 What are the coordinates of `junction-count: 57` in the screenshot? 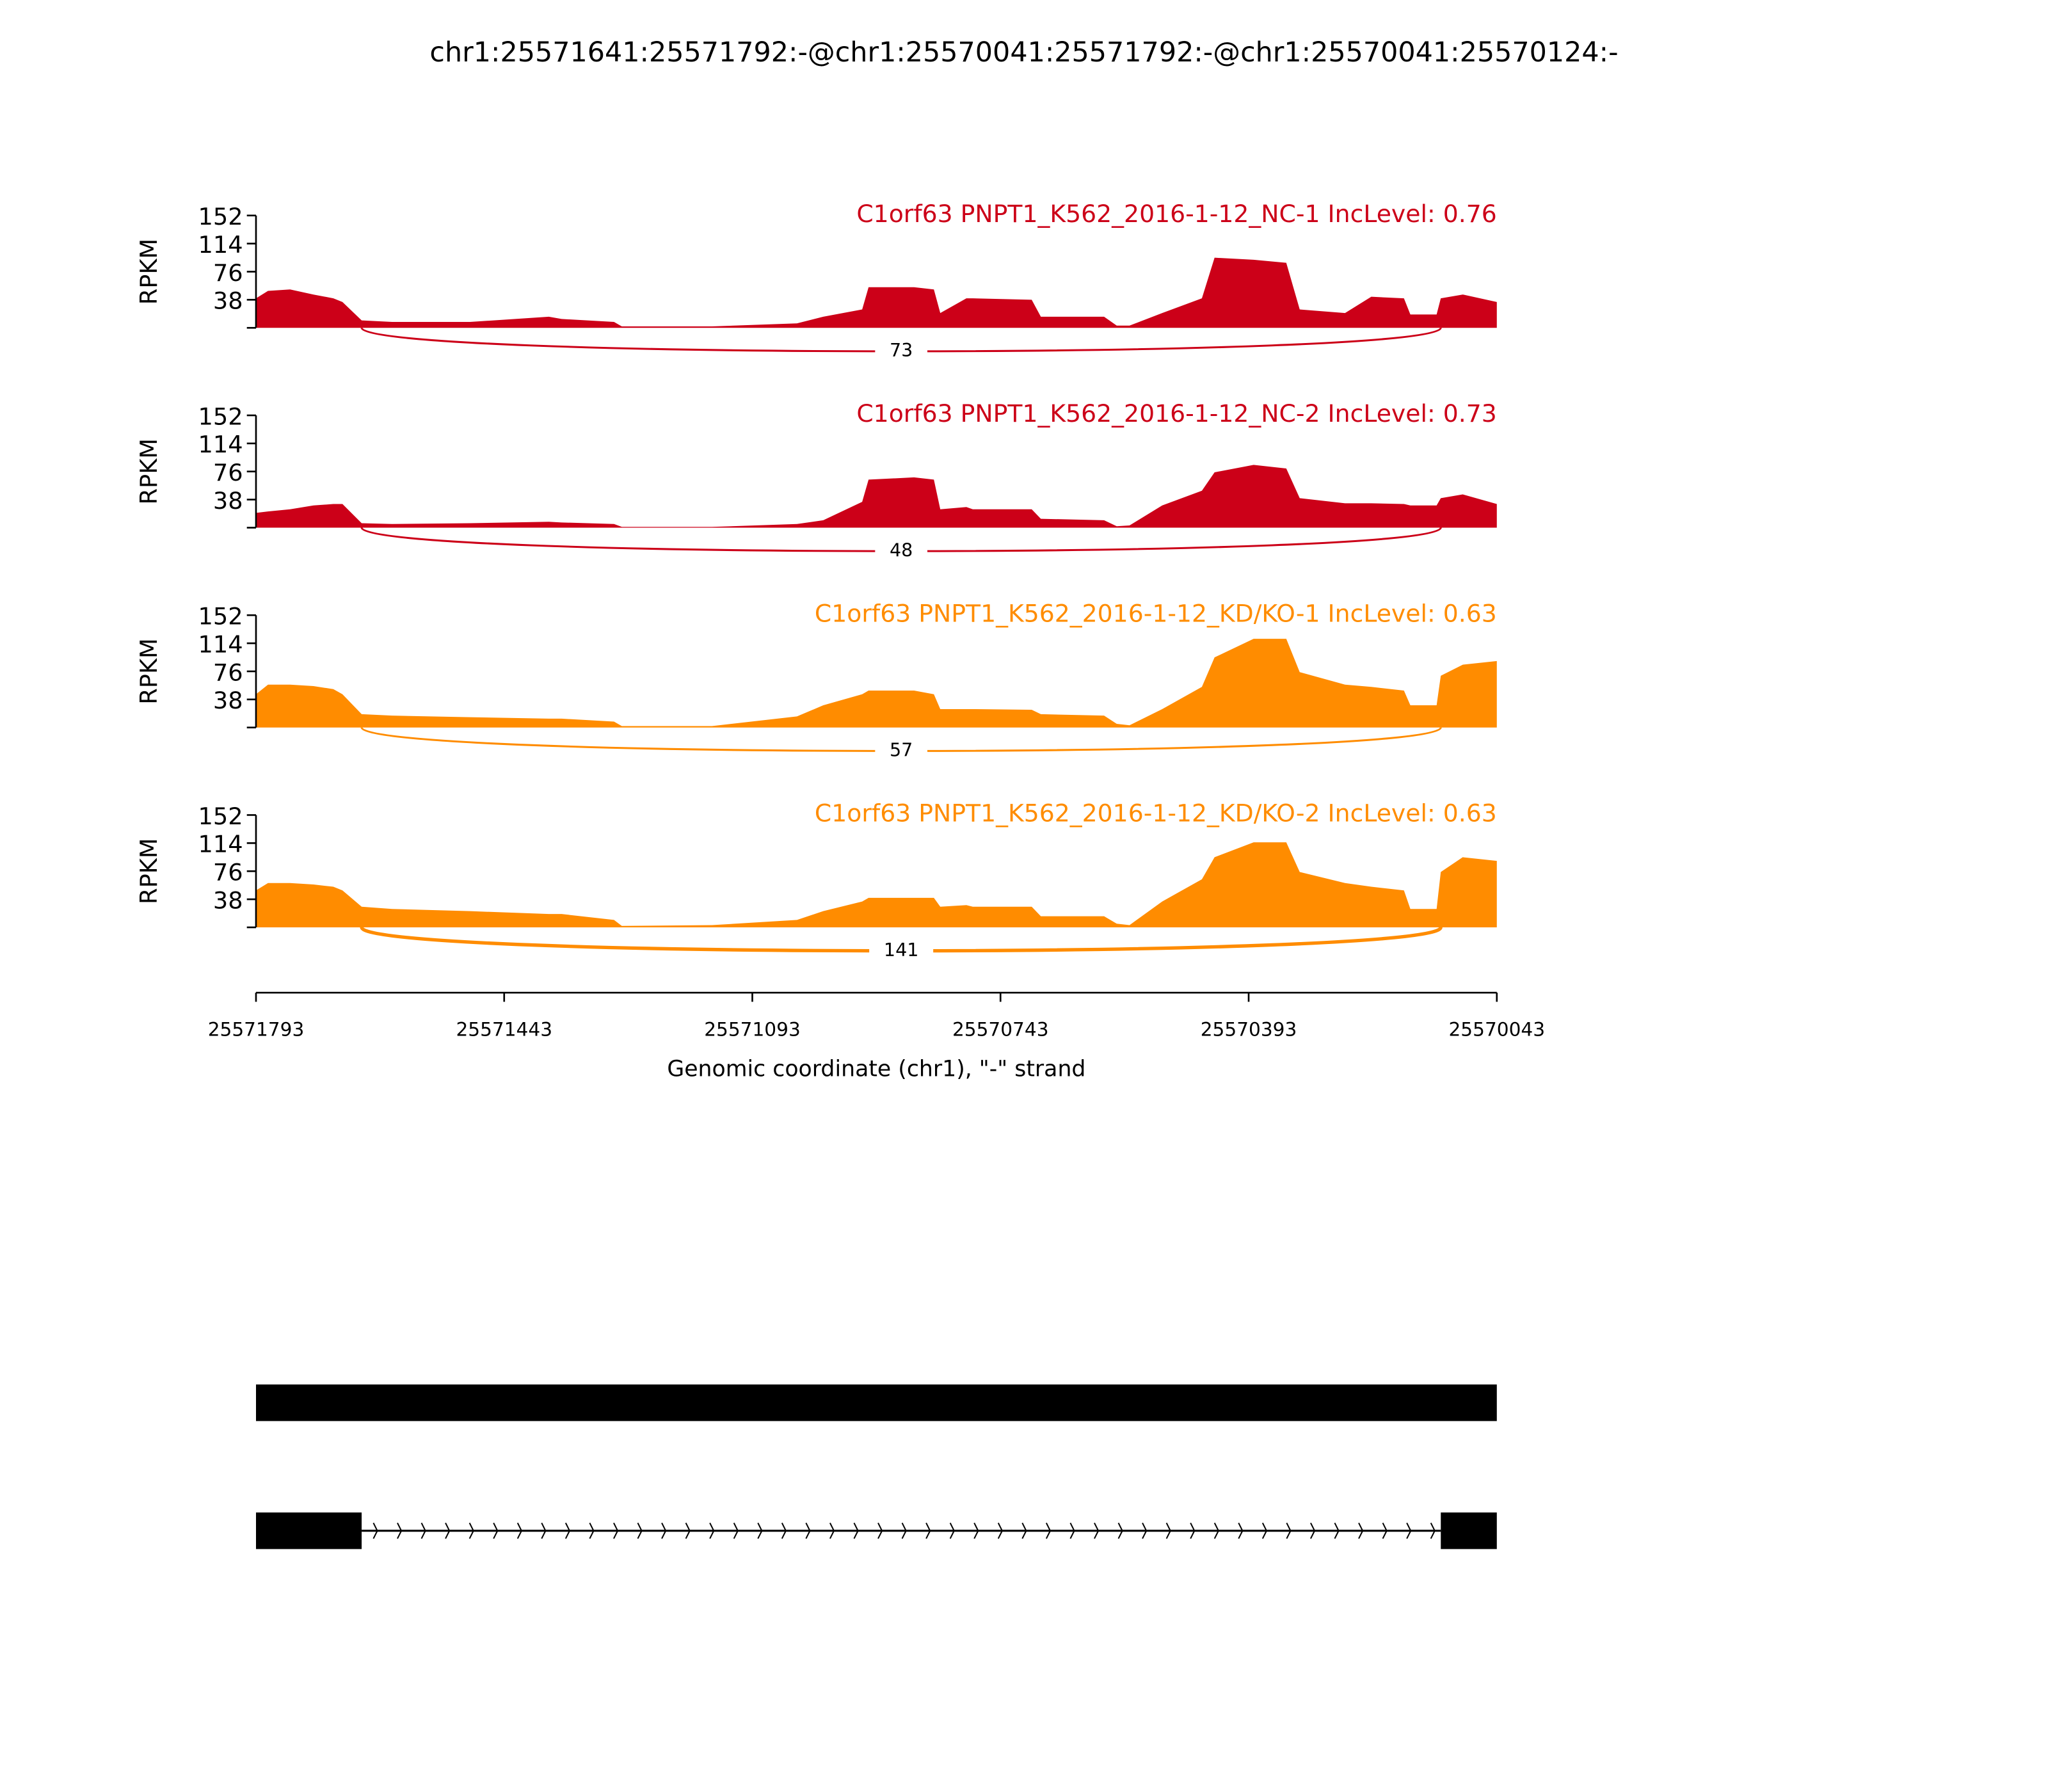 It's located at (901, 750).